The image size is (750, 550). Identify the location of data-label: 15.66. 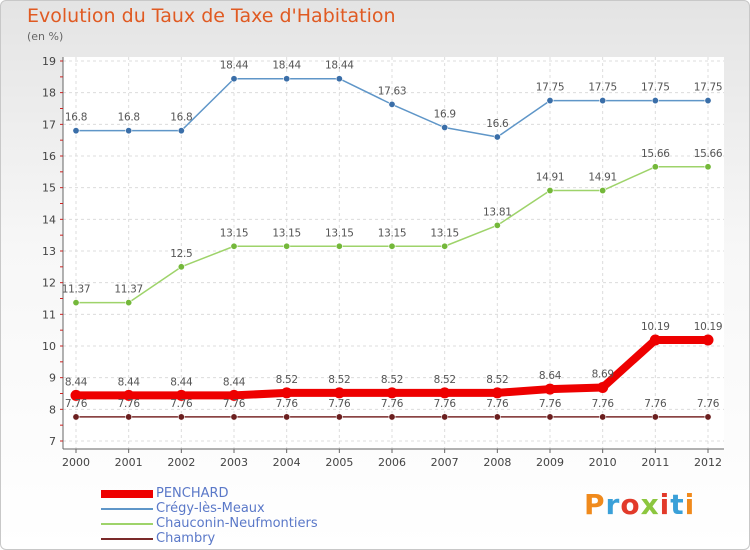
(655, 154).